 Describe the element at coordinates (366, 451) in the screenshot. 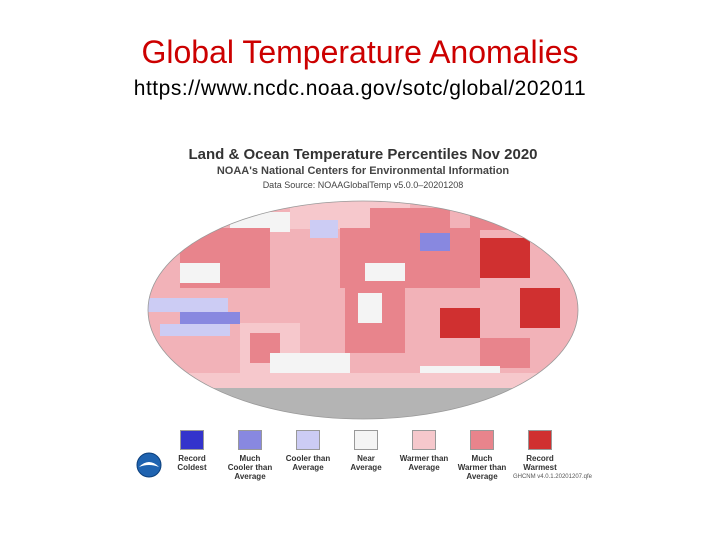

I see `legend-item-near-average: Near Average` at that location.